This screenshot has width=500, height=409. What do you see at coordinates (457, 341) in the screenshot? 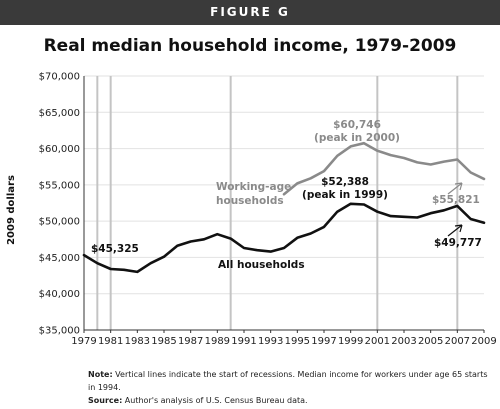
I see `x-tick-label: 2007` at bounding box center [457, 341].